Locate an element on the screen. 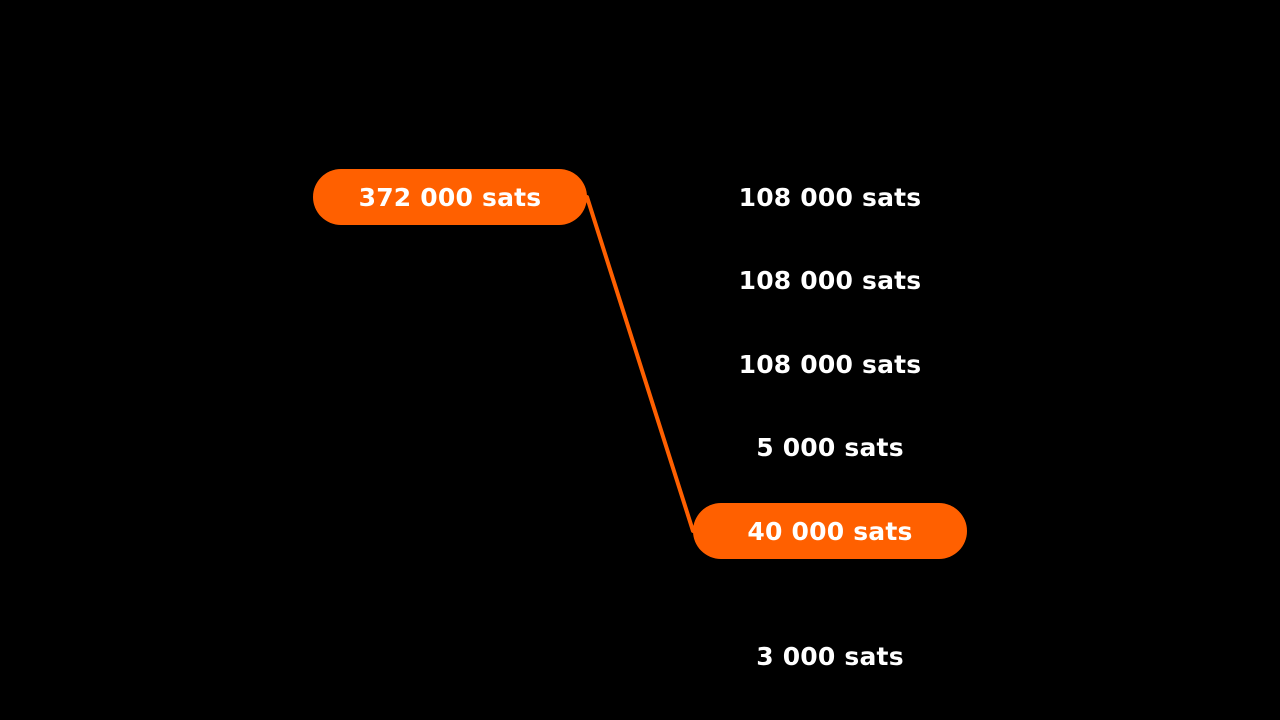 This screenshot has width=1280, height=720. input-amount-pill: 372 000 sats is located at coordinates (450, 197).